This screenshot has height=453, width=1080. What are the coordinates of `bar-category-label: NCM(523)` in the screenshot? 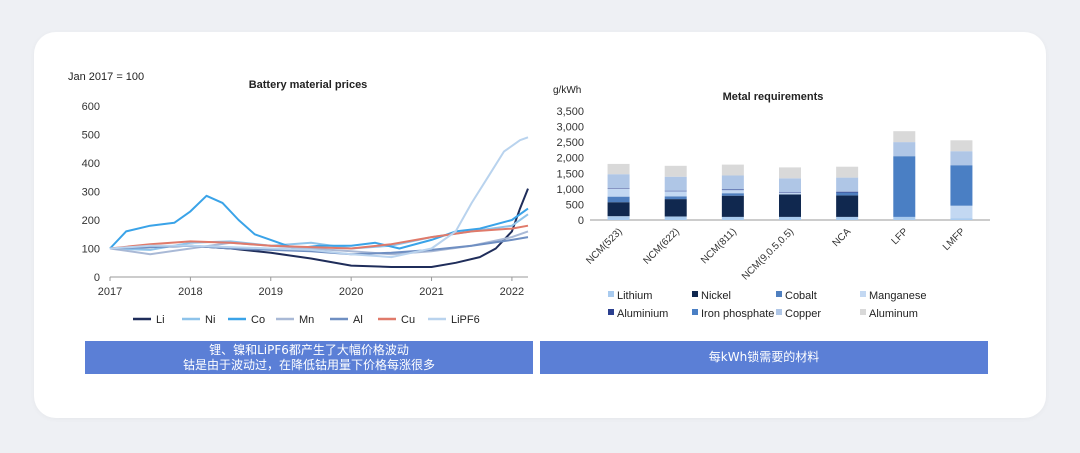 It's located at (604, 246).